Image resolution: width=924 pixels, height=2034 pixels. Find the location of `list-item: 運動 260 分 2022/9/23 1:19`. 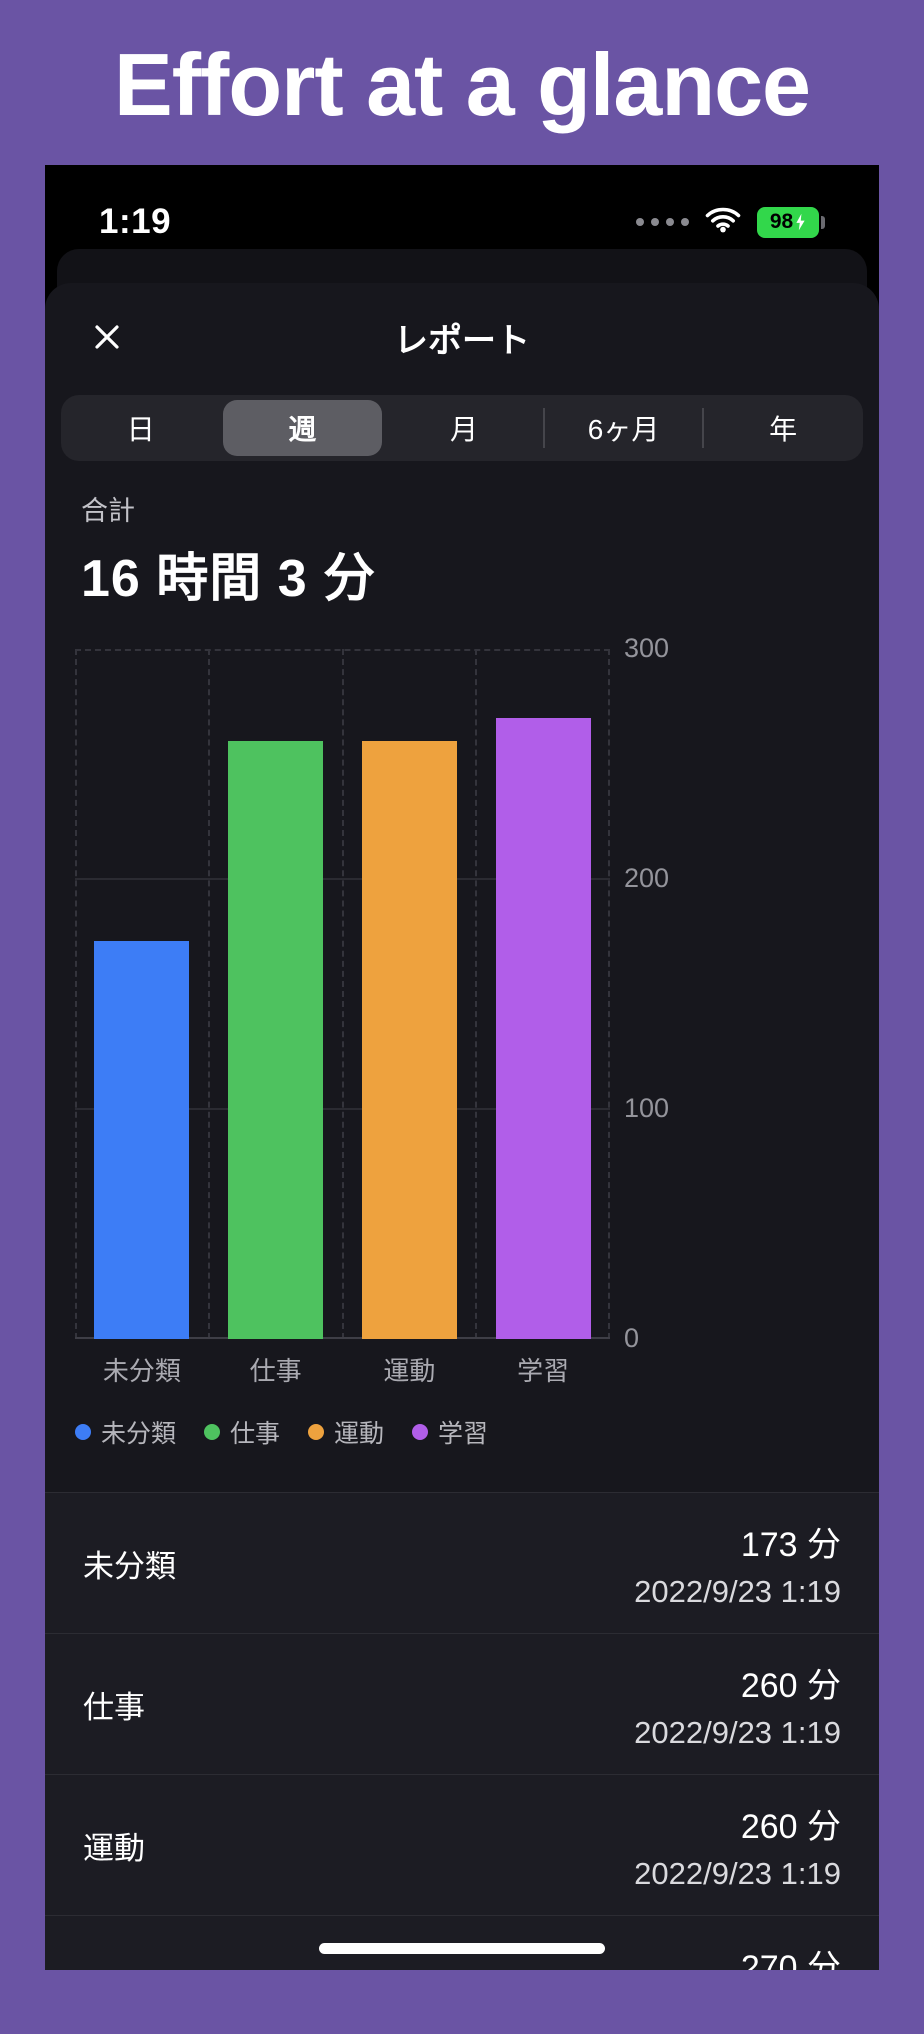

list-item: 運動 260 分 2022/9/23 1:19 is located at coordinates (462, 1846).